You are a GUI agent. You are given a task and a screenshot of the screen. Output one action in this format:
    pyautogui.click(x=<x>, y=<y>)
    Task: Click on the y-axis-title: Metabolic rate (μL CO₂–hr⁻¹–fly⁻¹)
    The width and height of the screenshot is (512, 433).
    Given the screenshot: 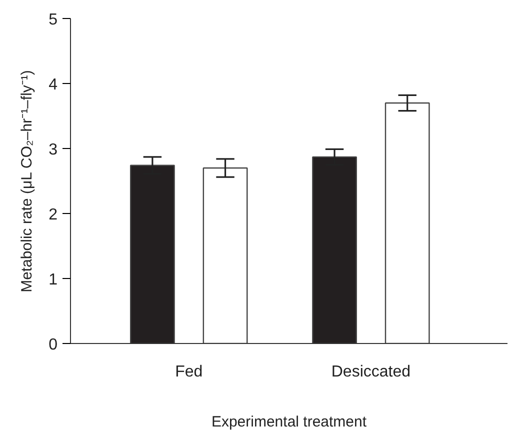 What is the action you would take?
    pyautogui.click(x=27, y=181)
    